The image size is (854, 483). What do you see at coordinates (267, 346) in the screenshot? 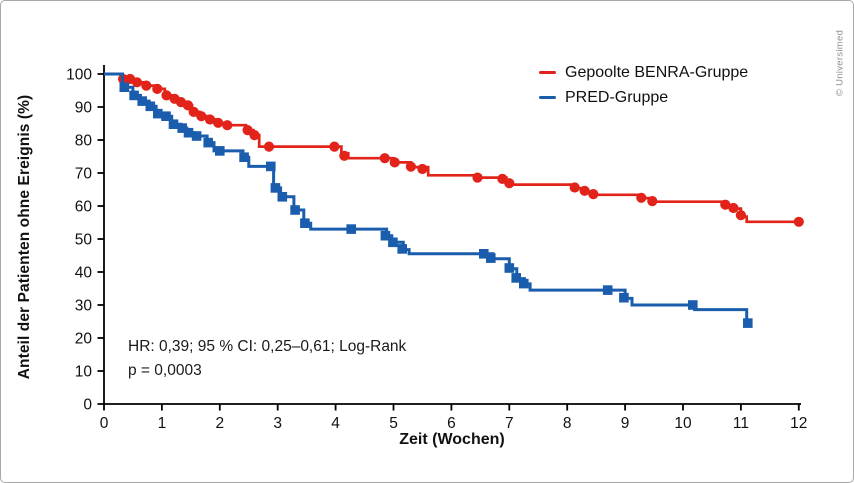
I see `stats-annotation-line1: HR: 0,39; 95 % CI: 0,25–0,61; Log-Rank` at bounding box center [267, 346].